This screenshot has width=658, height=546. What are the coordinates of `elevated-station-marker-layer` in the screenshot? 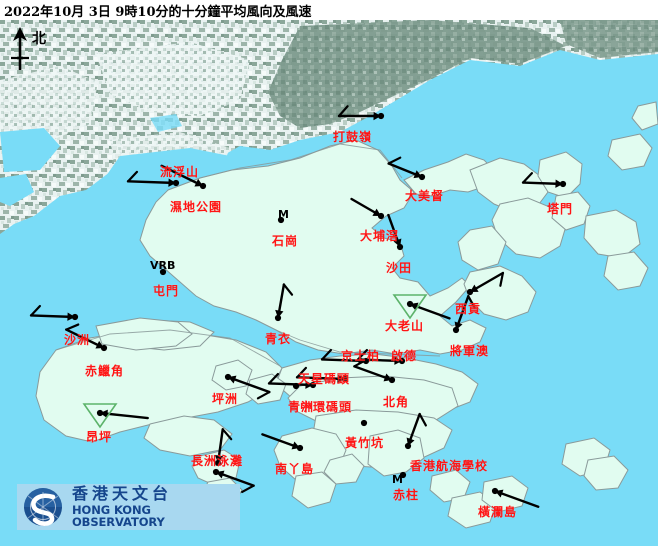 It's located at (255, 361).